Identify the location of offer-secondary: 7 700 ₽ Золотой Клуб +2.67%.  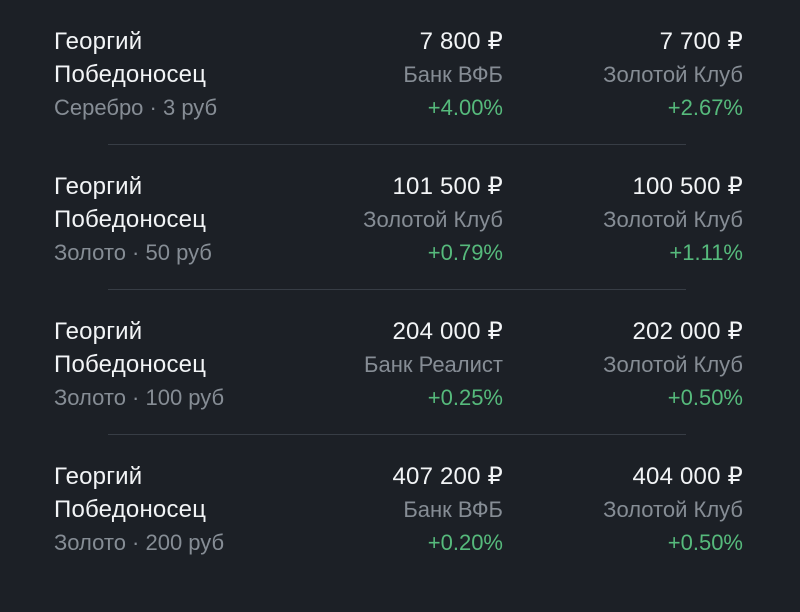
(623, 74).